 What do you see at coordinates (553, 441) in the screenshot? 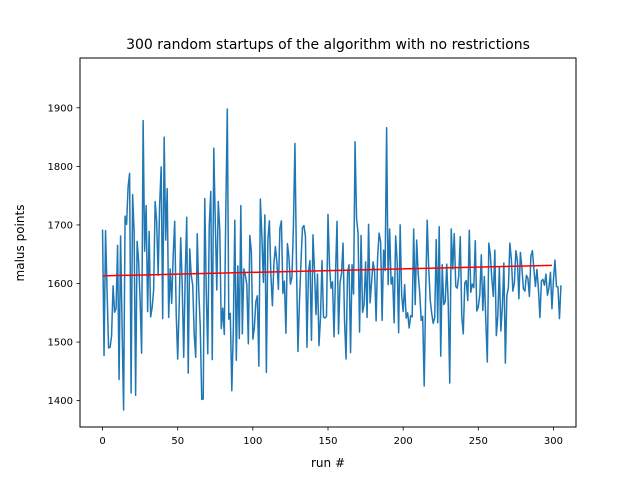
I see `x-tick-label: 300` at bounding box center [553, 441].